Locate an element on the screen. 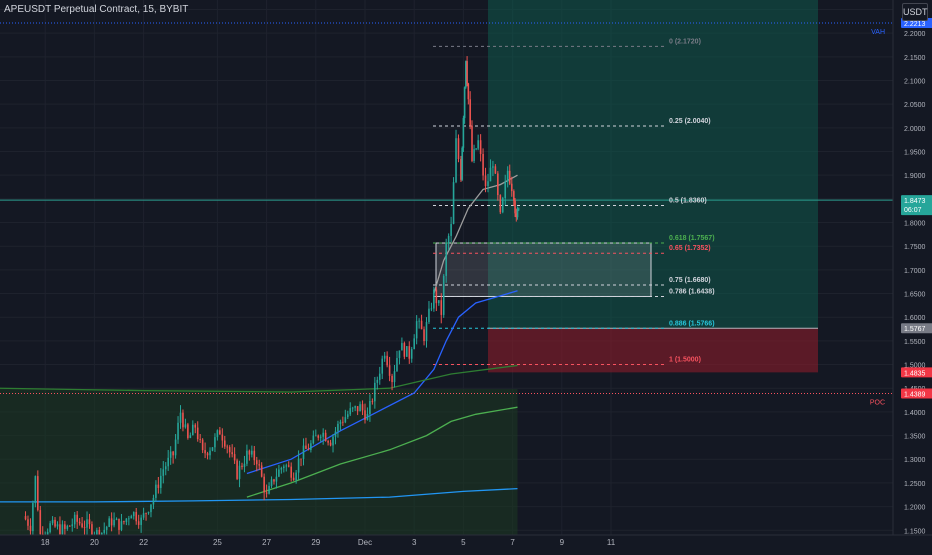  x-tick-label: 20 is located at coordinates (94, 542).